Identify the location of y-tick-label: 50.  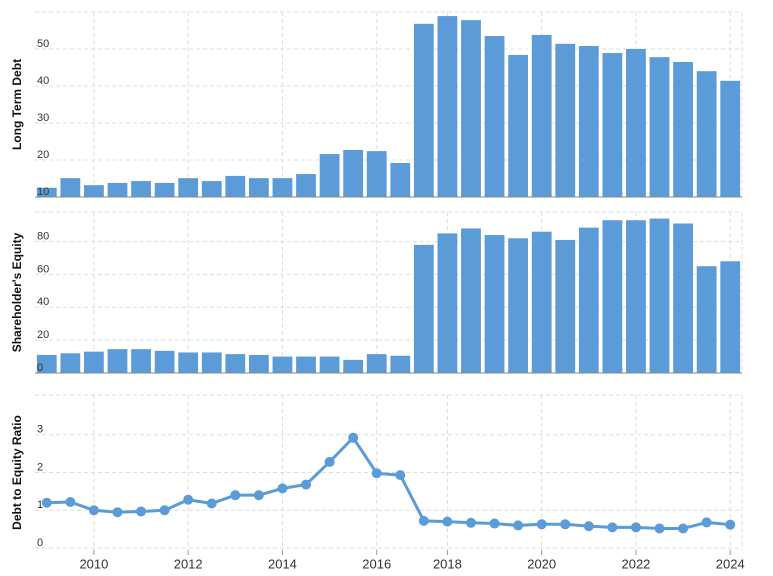
(43, 44).